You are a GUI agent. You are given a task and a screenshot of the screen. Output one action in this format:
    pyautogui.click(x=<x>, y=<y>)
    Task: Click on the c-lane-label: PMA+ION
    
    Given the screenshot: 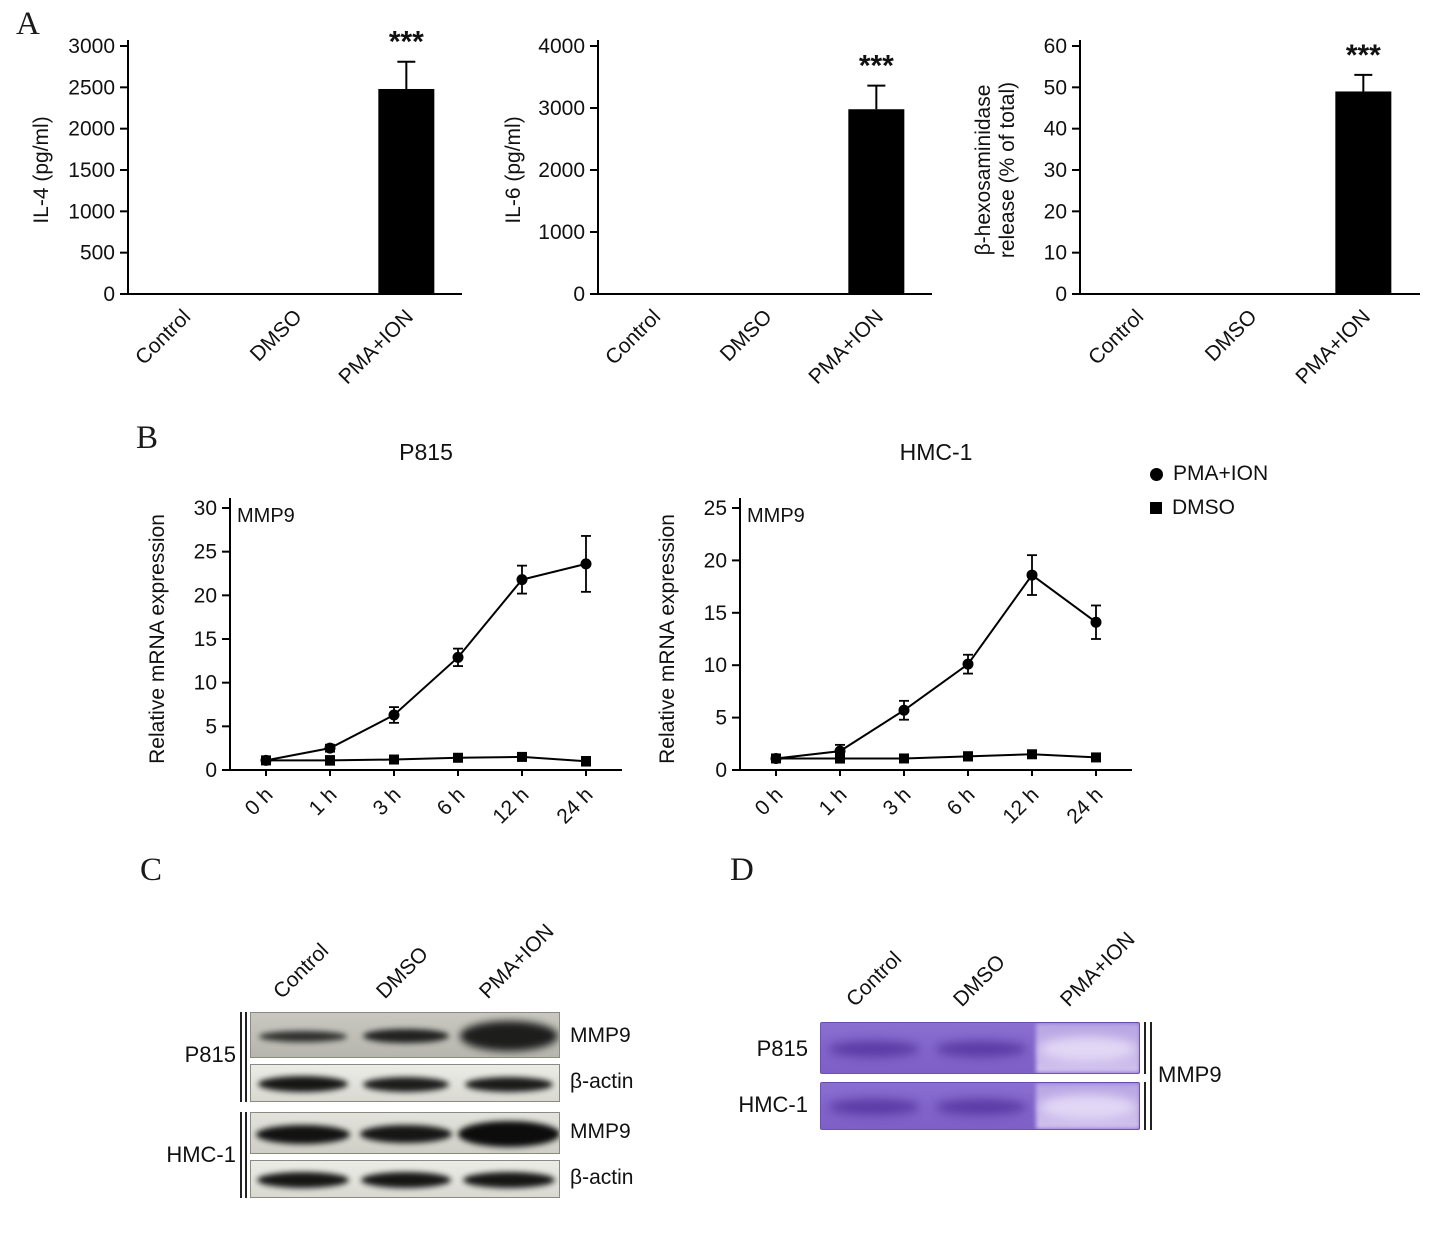 What is the action you would take?
    pyautogui.click(x=517, y=961)
    